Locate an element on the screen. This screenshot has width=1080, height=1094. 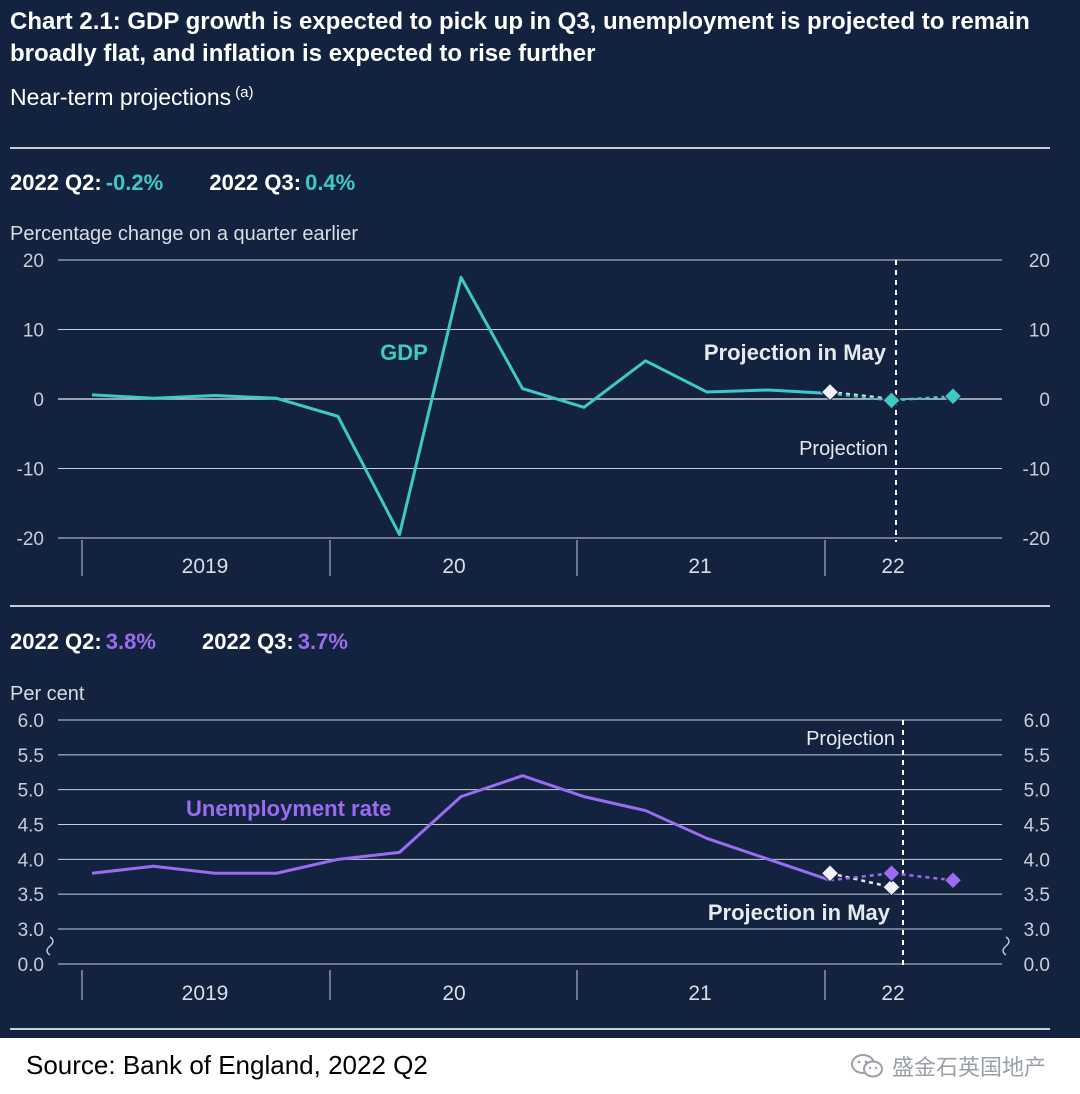
unemployment-kpi-q3-value: 3.7% is located at coordinates (322, 641).